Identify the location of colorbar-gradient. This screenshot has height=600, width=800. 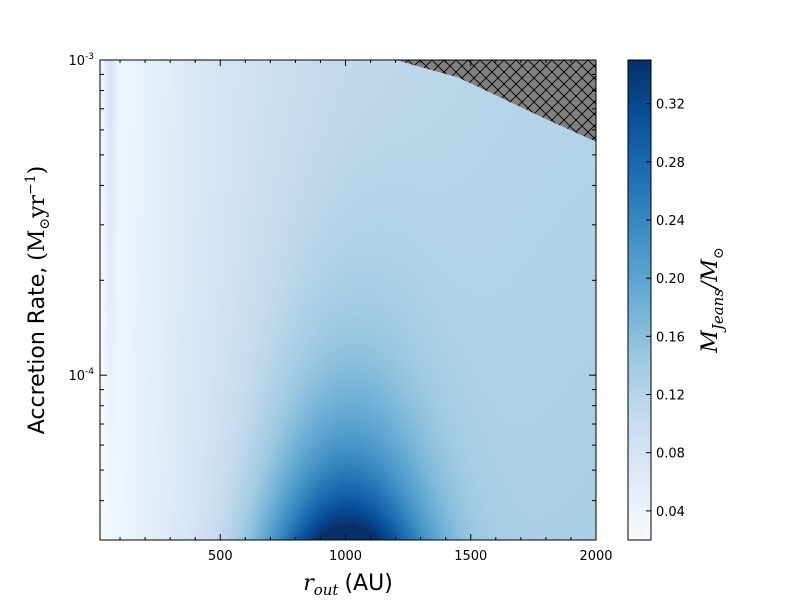
(639, 300).